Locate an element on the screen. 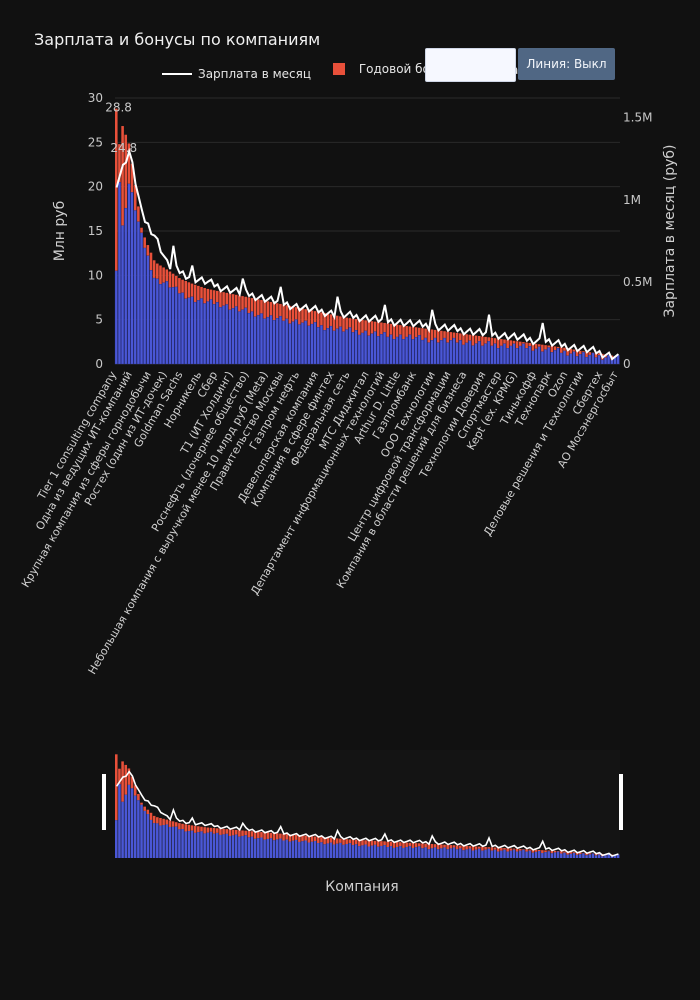 This screenshot has height=1000, width=700. range-slider-handle-right is located at coordinates (621, 802).